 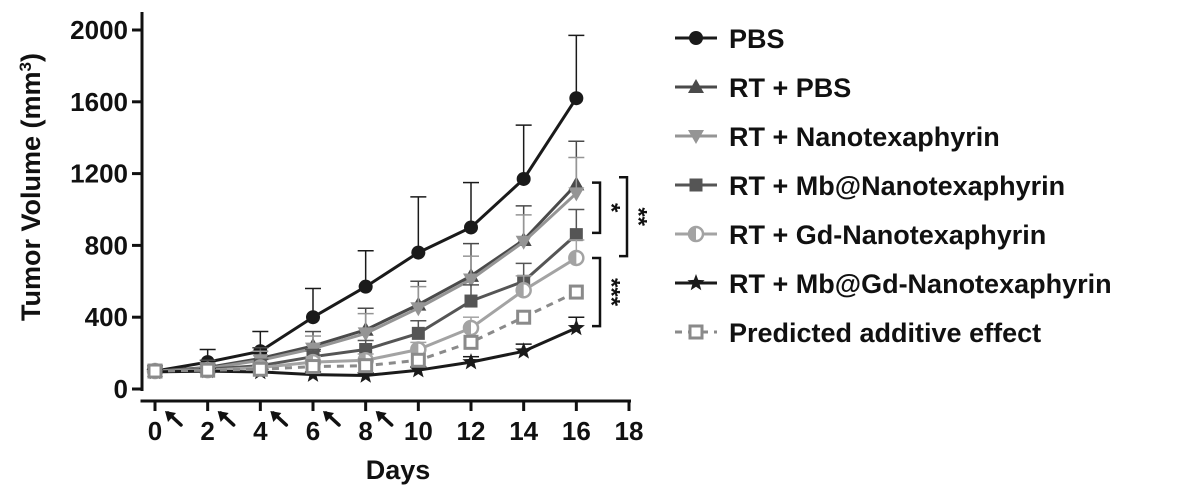 I want to click on legend-label: Predicted additive effect, so click(x=885, y=333).